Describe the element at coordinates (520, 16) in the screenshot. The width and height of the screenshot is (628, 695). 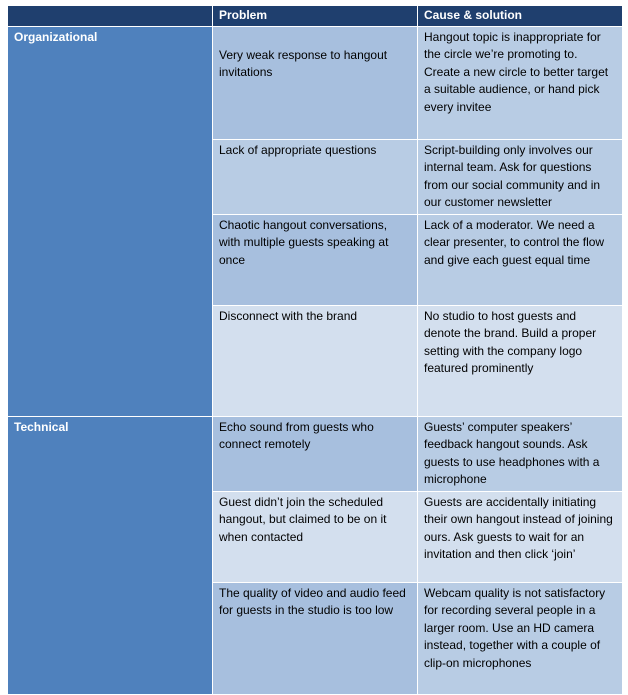
I see `header-cell: Cause & solution` at that location.